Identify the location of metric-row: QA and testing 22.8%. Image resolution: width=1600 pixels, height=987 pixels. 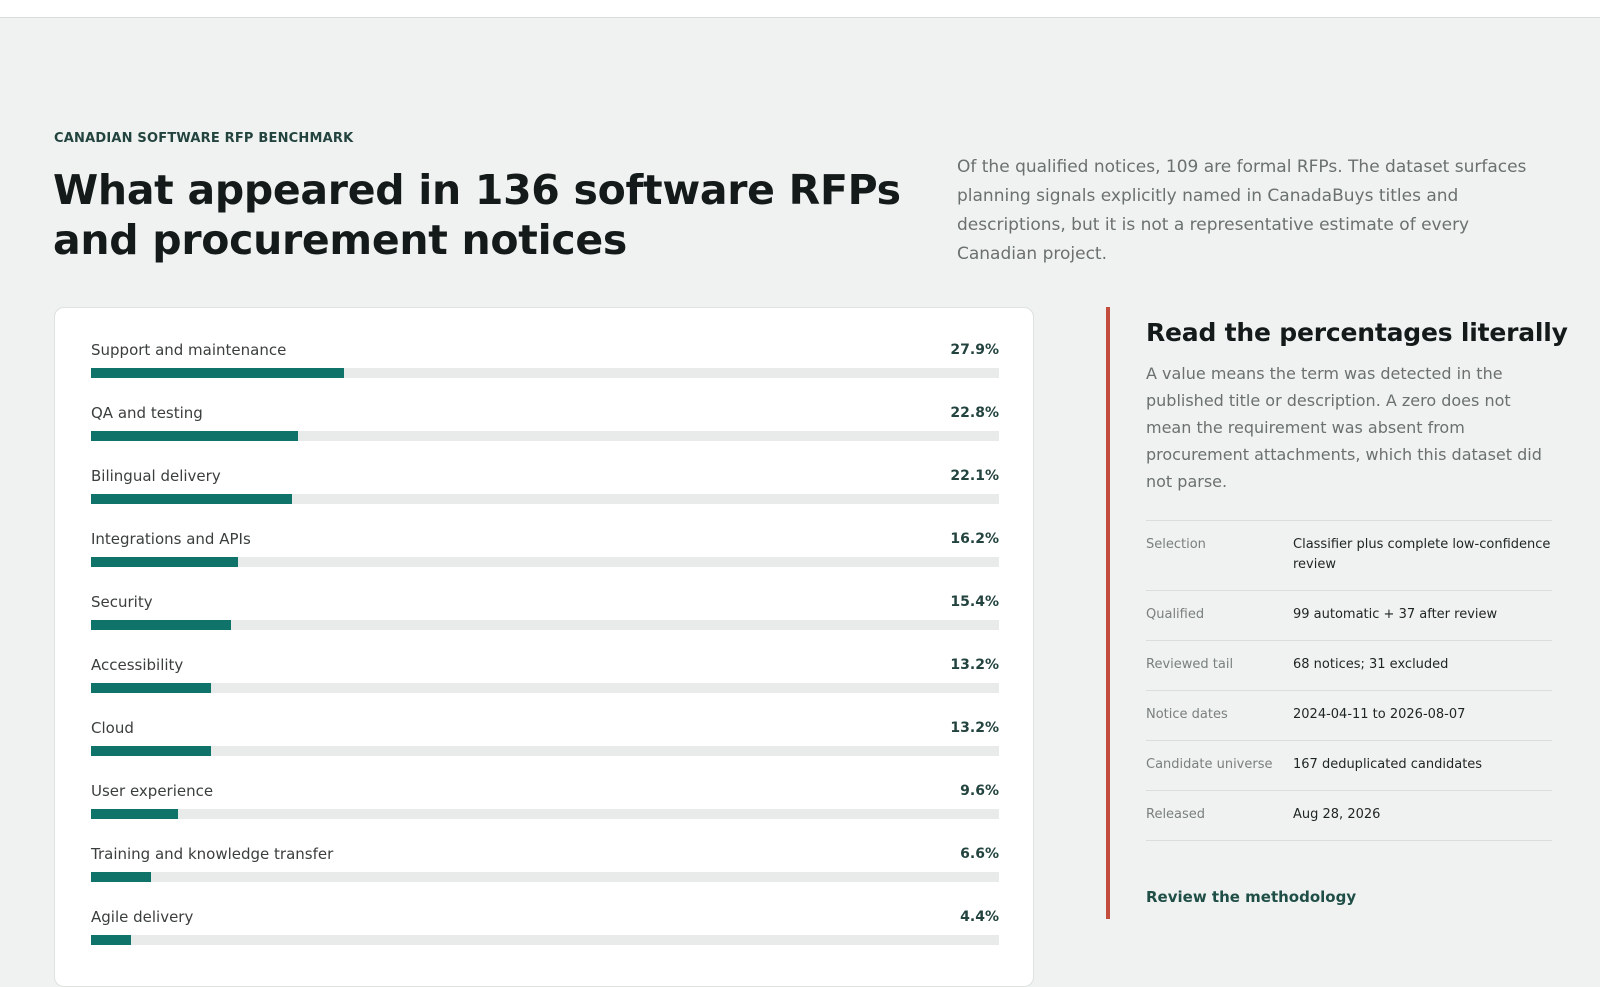
(545, 423).